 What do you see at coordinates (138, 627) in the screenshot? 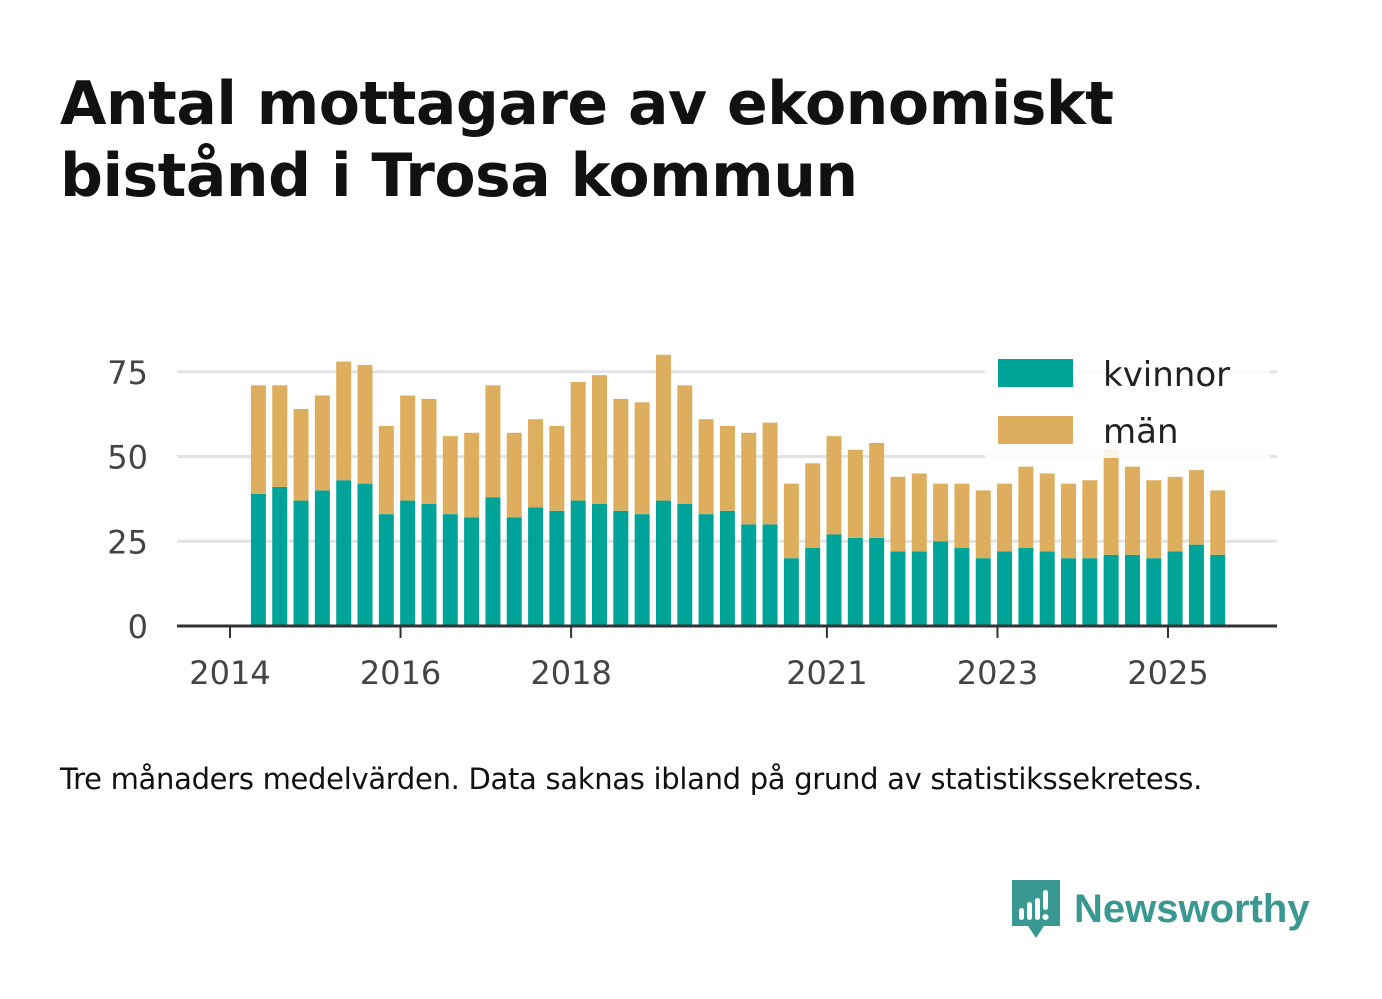
I see `y-tick-label: 0` at bounding box center [138, 627].